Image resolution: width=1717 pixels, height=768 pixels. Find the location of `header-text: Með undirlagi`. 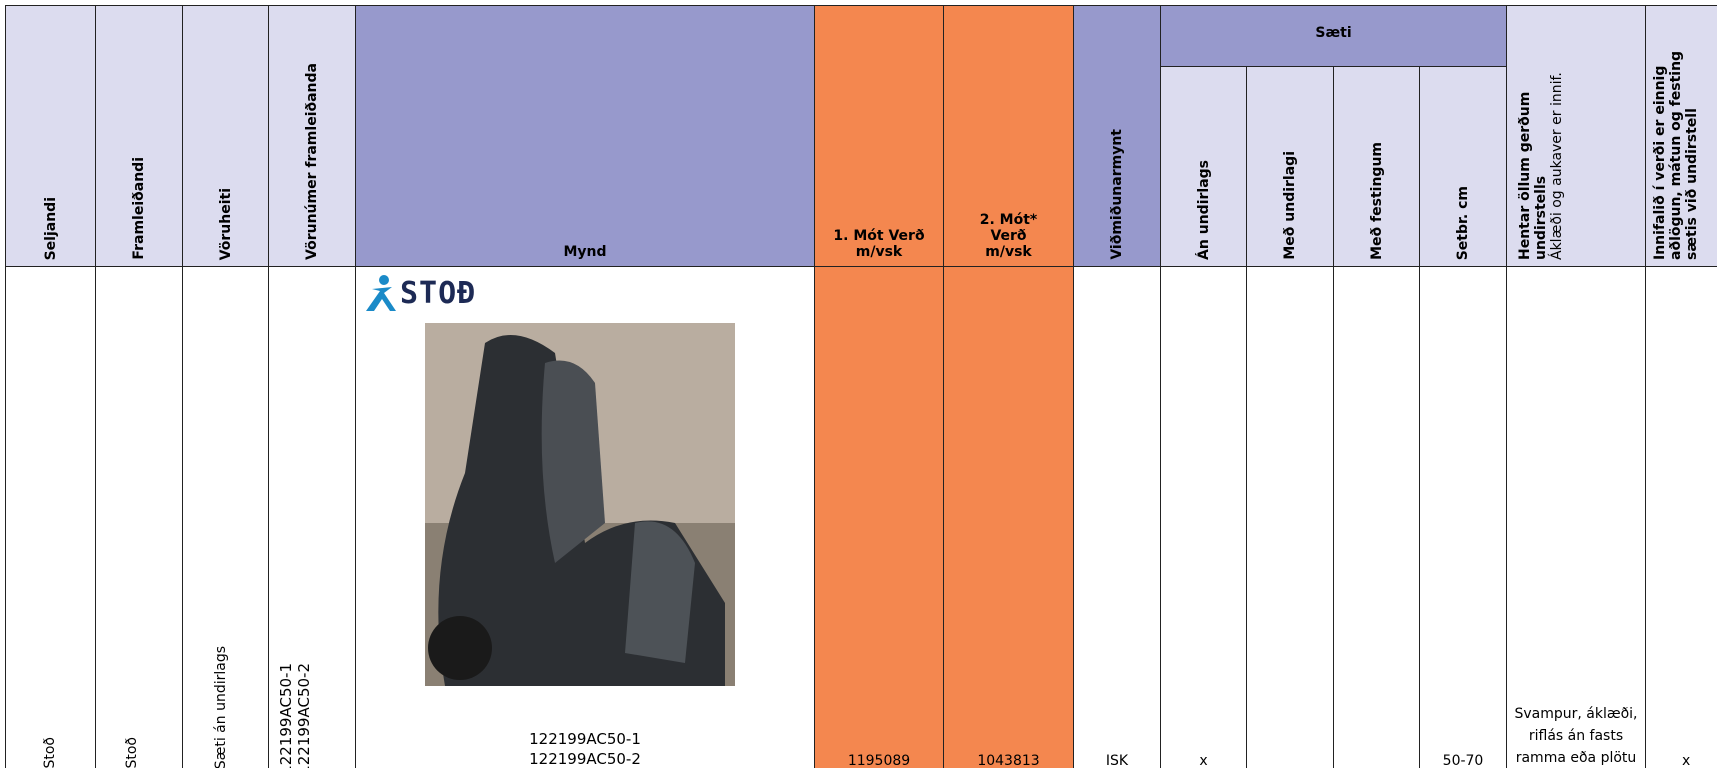

header-text: Með undirlagi is located at coordinates (1290, 205).